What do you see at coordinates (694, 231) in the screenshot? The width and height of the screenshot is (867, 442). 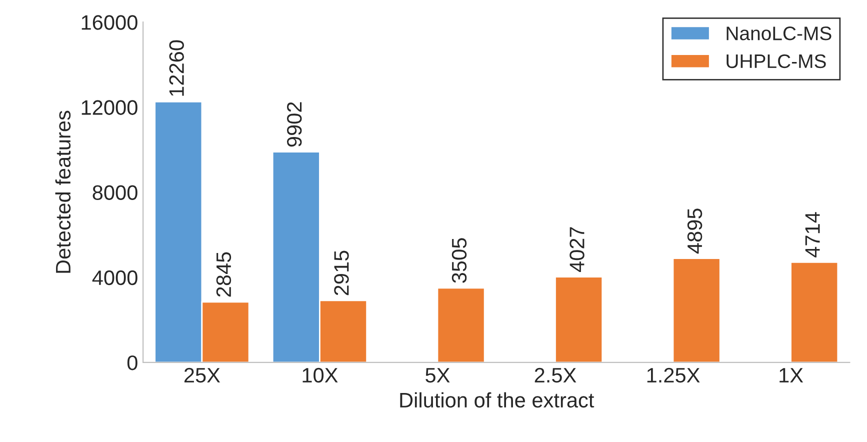 I see `data-label: 4895` at bounding box center [694, 231].